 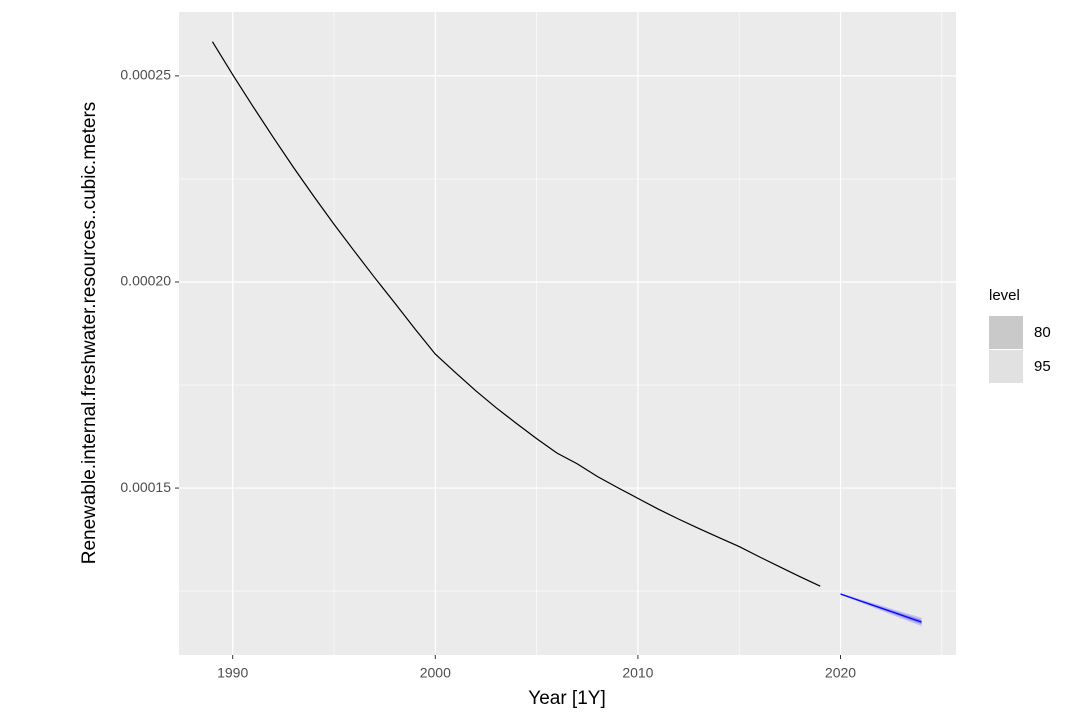 I want to click on legend-label: 80, so click(x=1042, y=332).